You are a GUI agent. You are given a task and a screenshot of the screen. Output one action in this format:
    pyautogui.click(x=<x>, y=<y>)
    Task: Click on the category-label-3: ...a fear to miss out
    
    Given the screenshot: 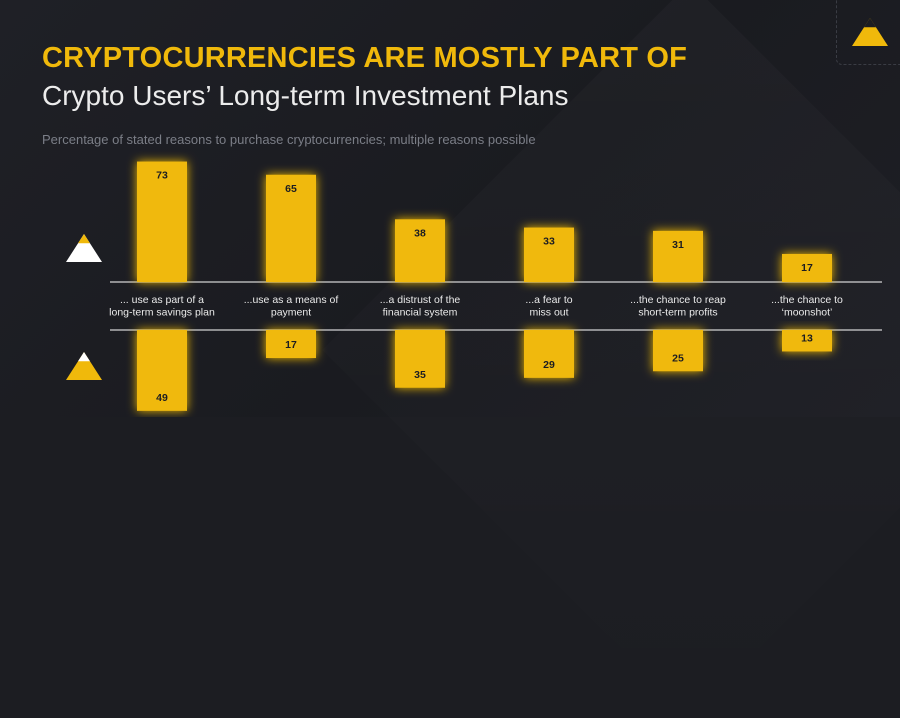 What is the action you would take?
    pyautogui.click(x=548, y=306)
    